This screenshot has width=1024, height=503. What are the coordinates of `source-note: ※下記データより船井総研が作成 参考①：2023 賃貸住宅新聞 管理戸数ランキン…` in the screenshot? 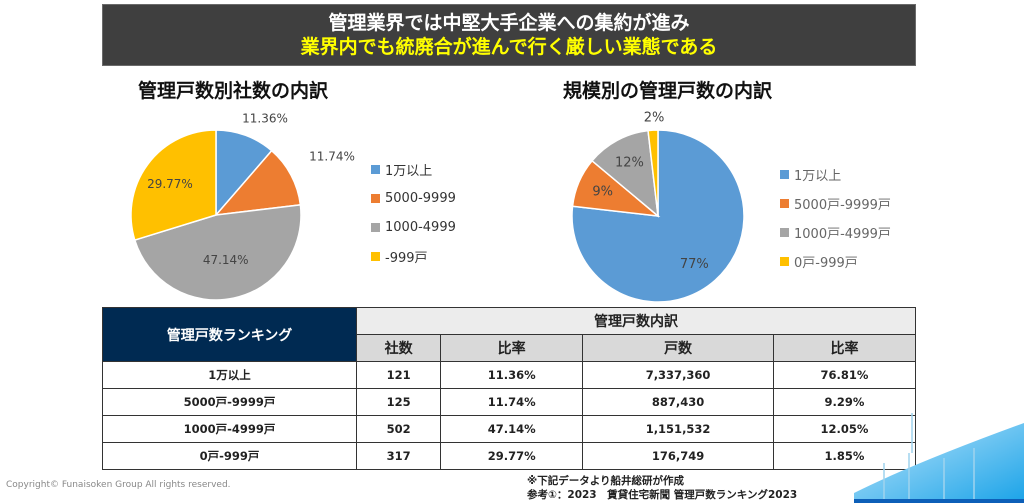 It's located at (662, 488).